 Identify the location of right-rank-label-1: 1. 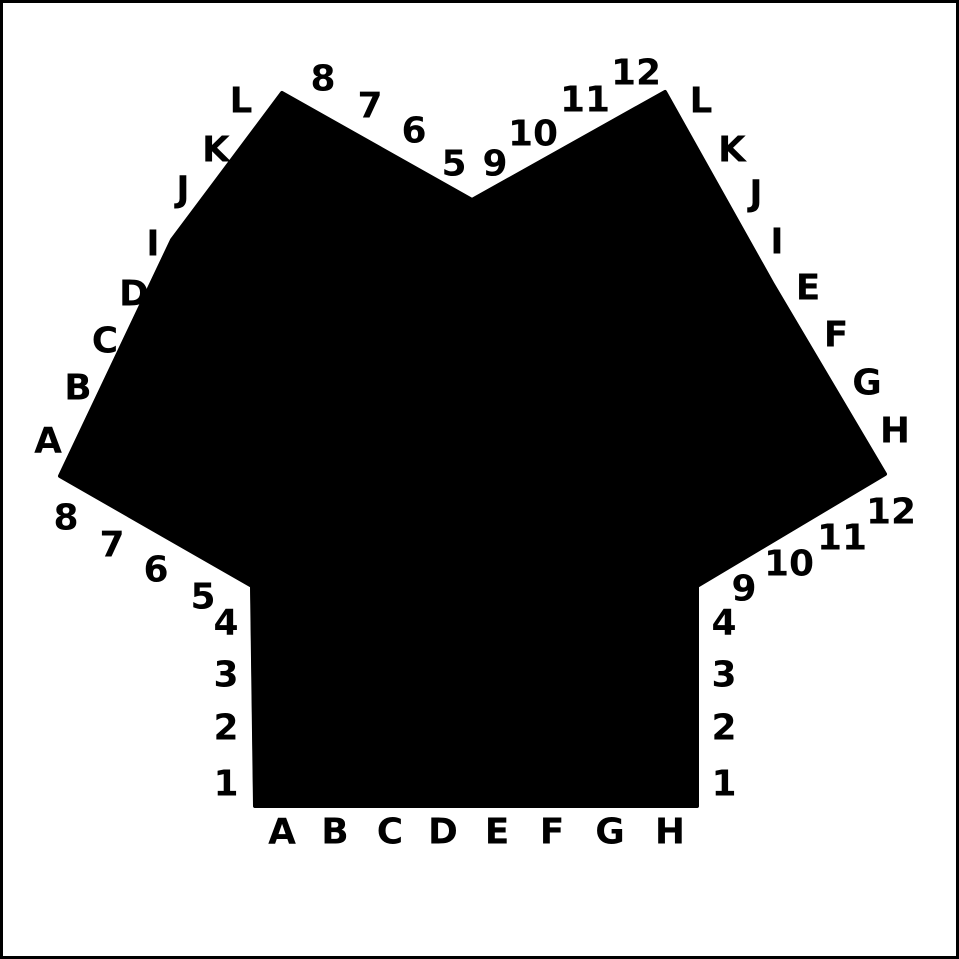
(723, 784).